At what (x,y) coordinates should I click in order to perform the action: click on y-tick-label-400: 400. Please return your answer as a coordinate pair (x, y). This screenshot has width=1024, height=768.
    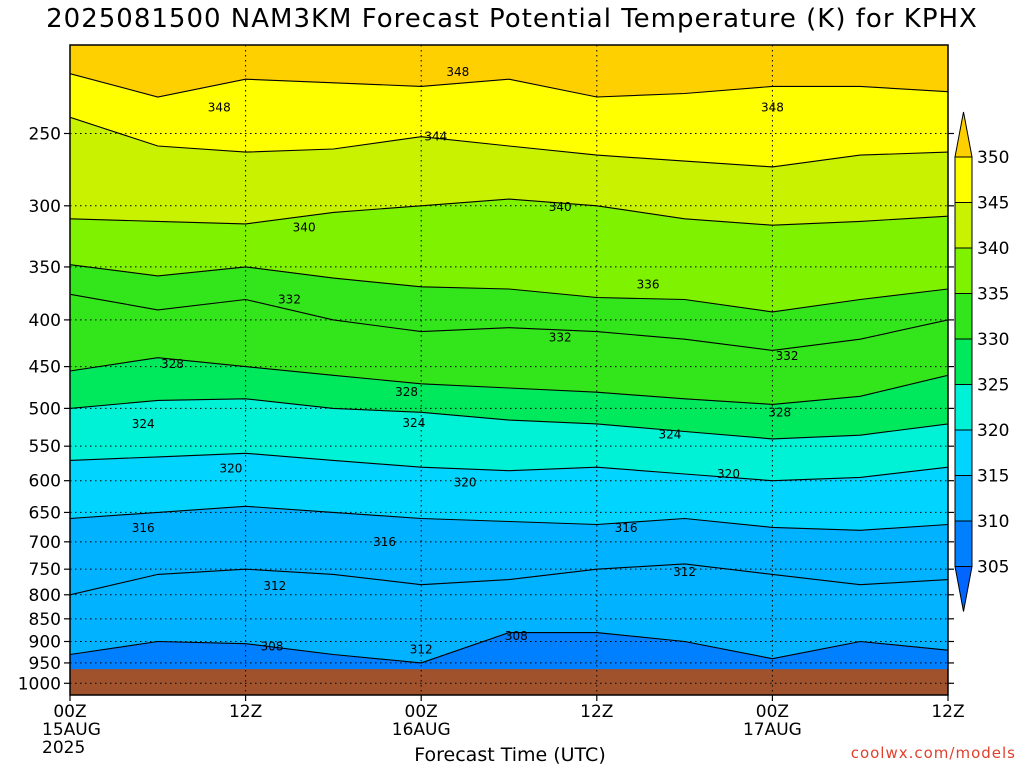
    Looking at the image, I should click on (45, 321).